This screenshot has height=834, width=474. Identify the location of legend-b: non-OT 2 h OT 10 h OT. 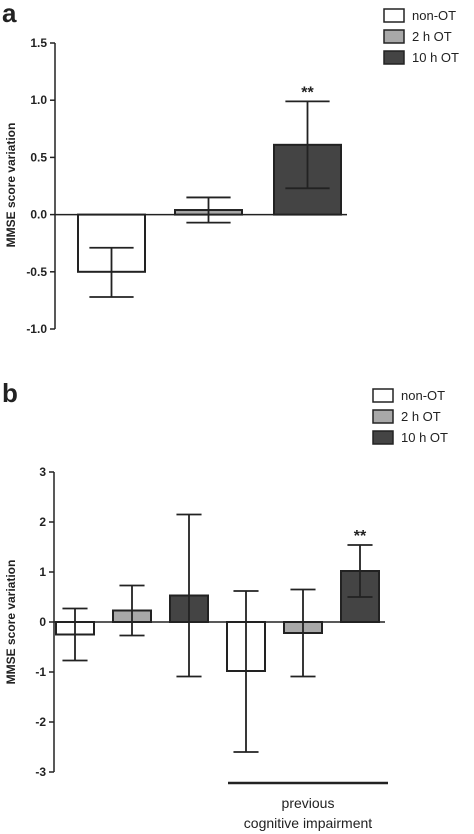
(410, 416).